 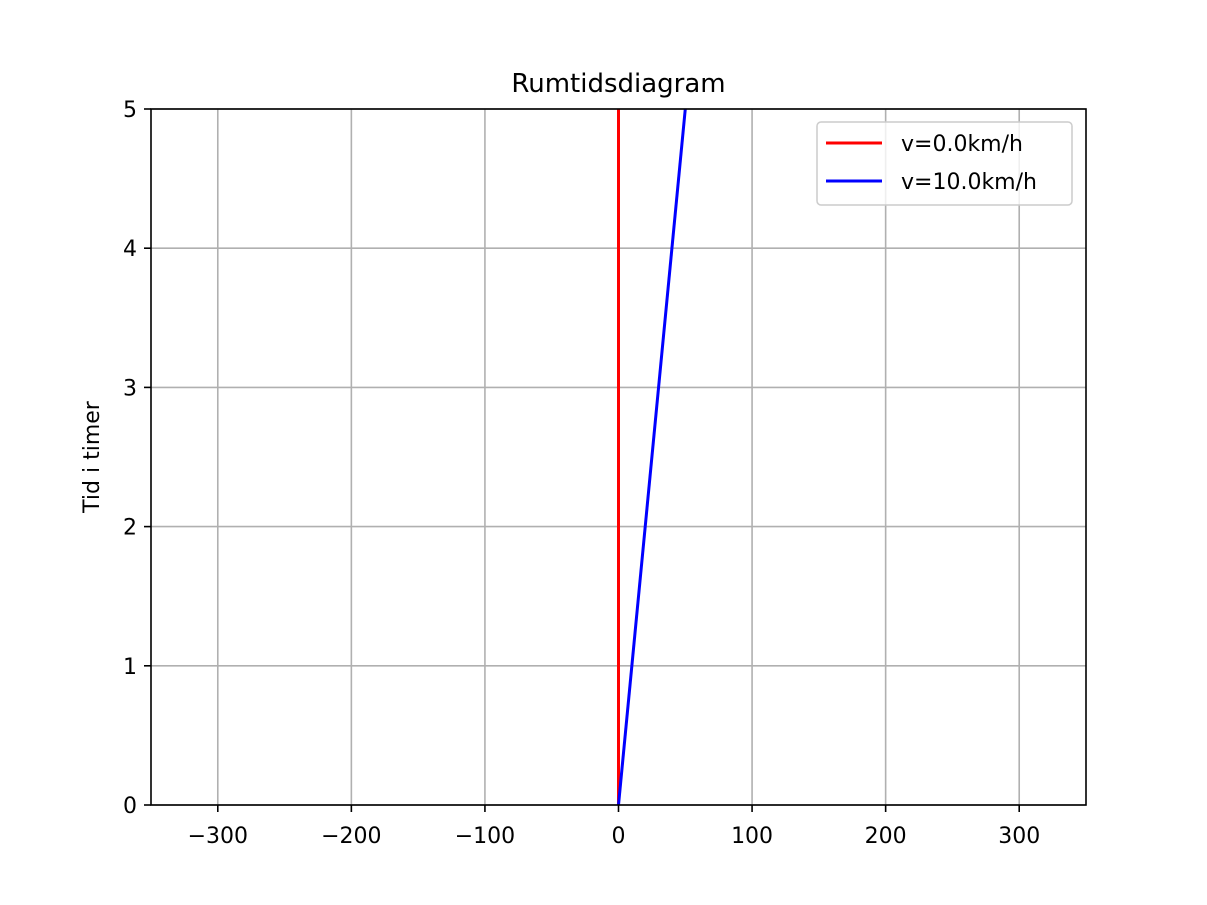 I want to click on y-tick-label: 3, so click(x=130, y=388).